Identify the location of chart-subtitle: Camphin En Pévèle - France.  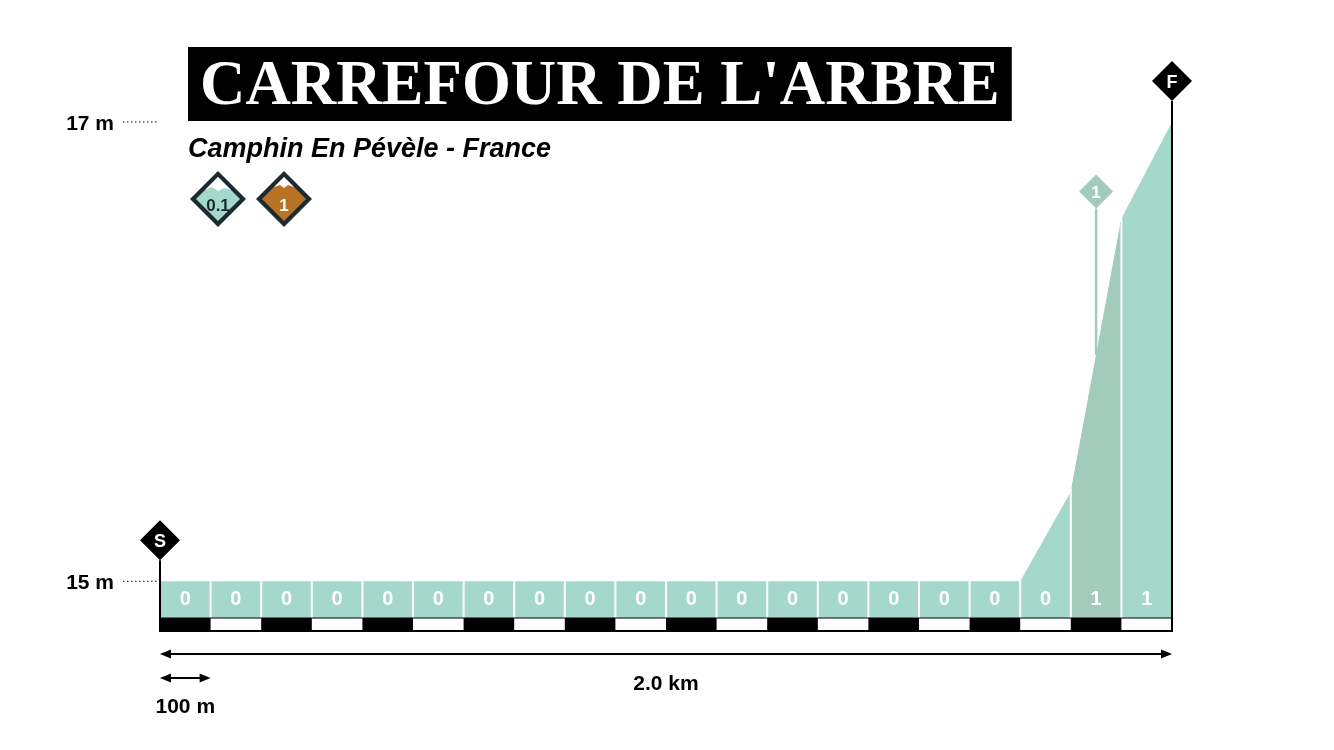
(370, 148).